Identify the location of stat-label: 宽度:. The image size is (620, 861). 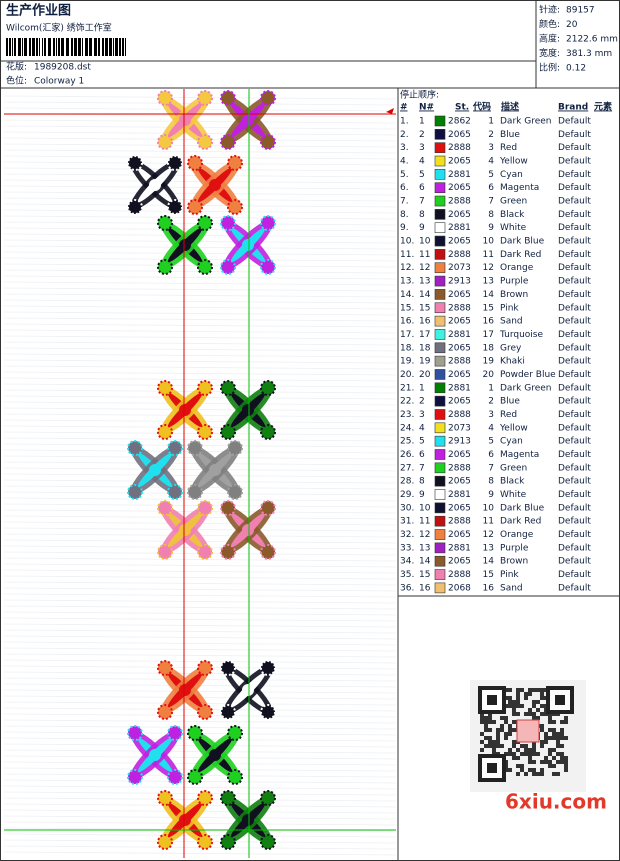
(549, 53).